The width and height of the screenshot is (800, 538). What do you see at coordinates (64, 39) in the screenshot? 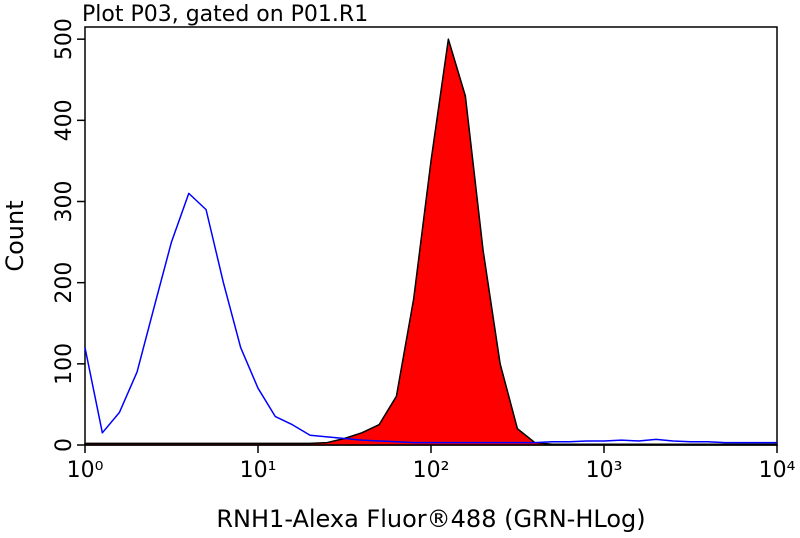
I see `y-tick-label: 500` at bounding box center [64, 39].